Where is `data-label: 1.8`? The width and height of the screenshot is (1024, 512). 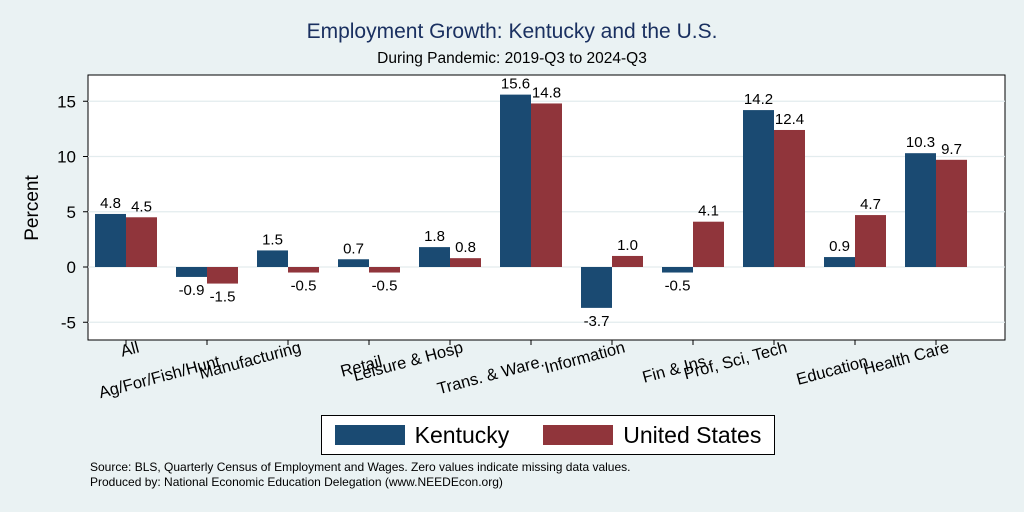 data-label: 1.8 is located at coordinates (434, 236).